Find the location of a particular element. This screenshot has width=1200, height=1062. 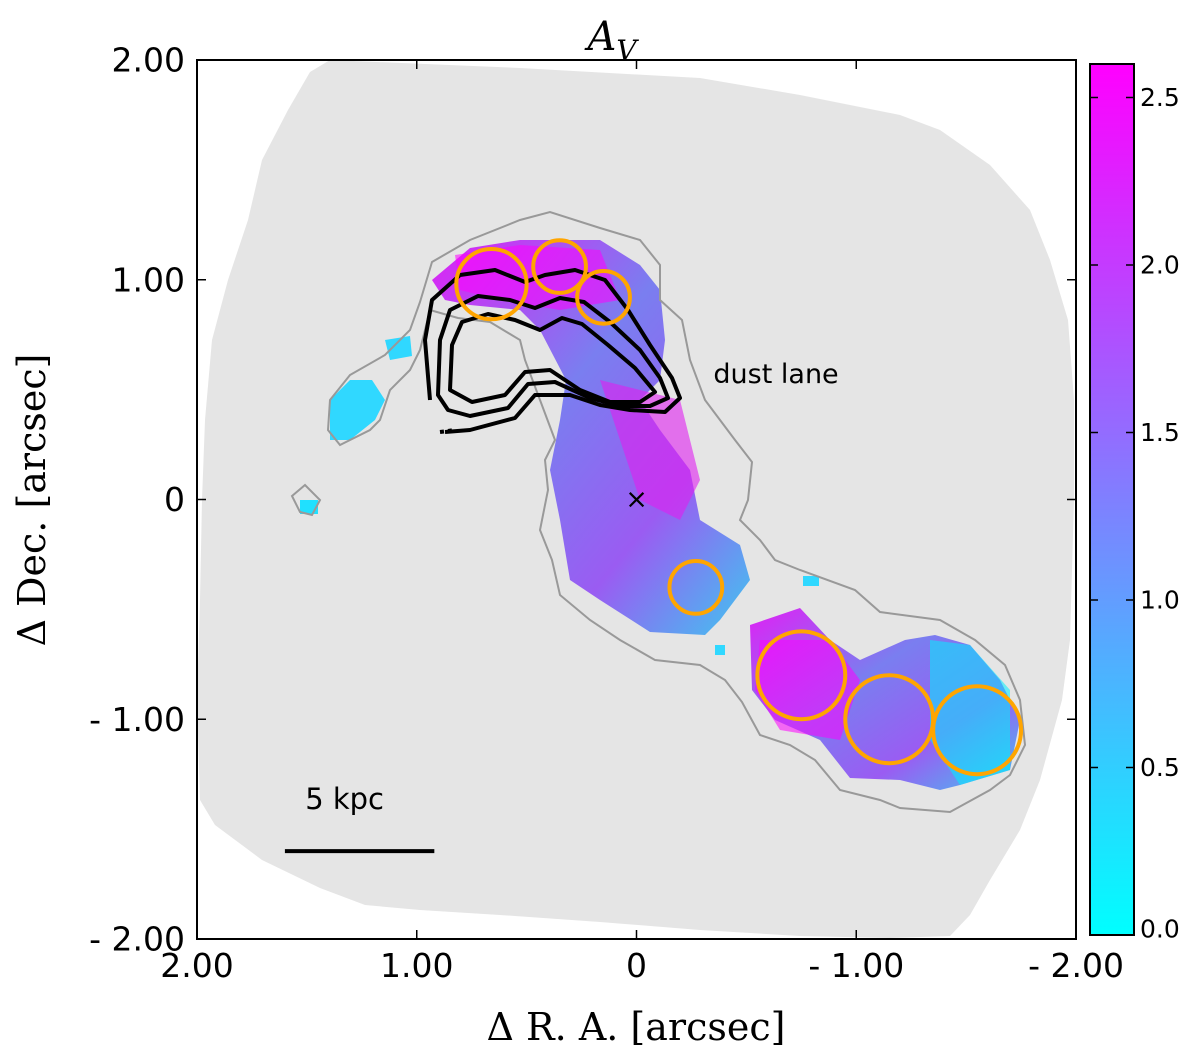

chart-title: AV is located at coordinates (611, 40).